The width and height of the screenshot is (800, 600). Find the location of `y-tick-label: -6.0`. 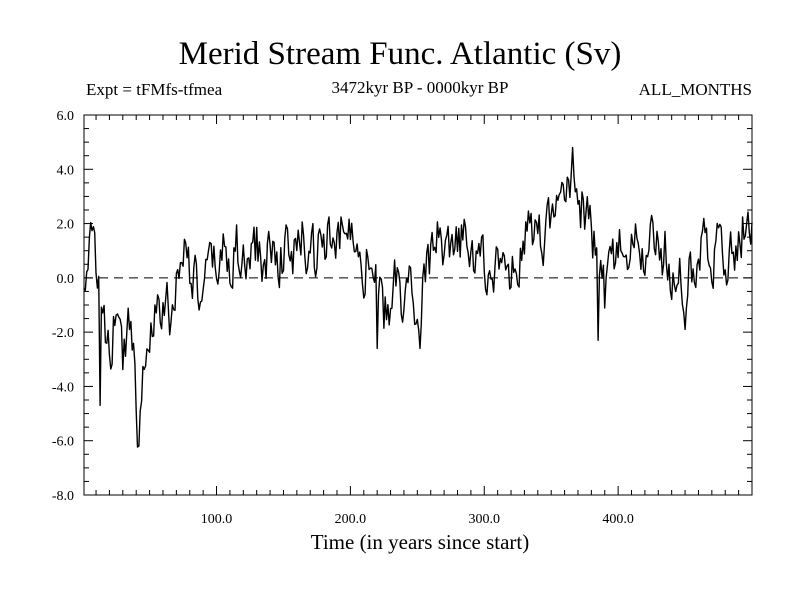

y-tick-label: -6.0 is located at coordinates (63, 442).